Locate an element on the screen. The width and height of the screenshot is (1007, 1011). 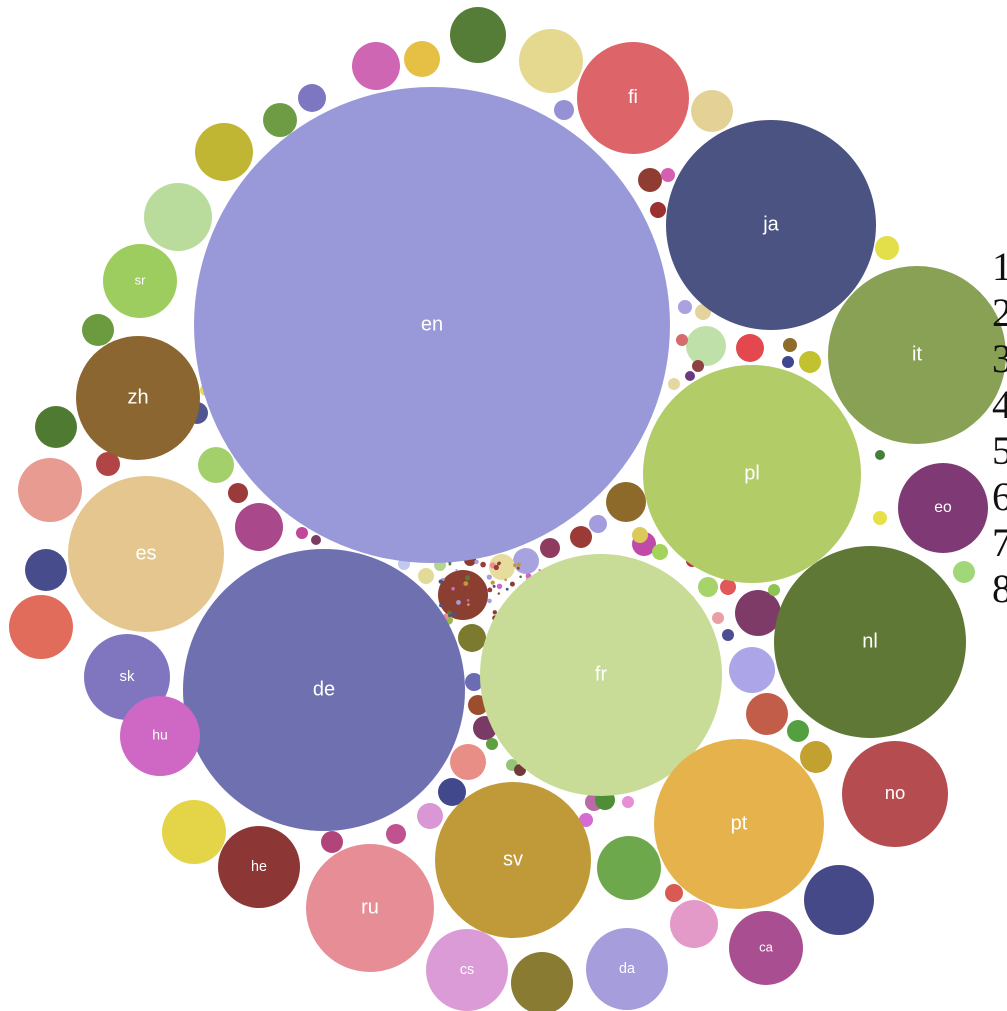
bubble-sr is located at coordinates (140, 281).